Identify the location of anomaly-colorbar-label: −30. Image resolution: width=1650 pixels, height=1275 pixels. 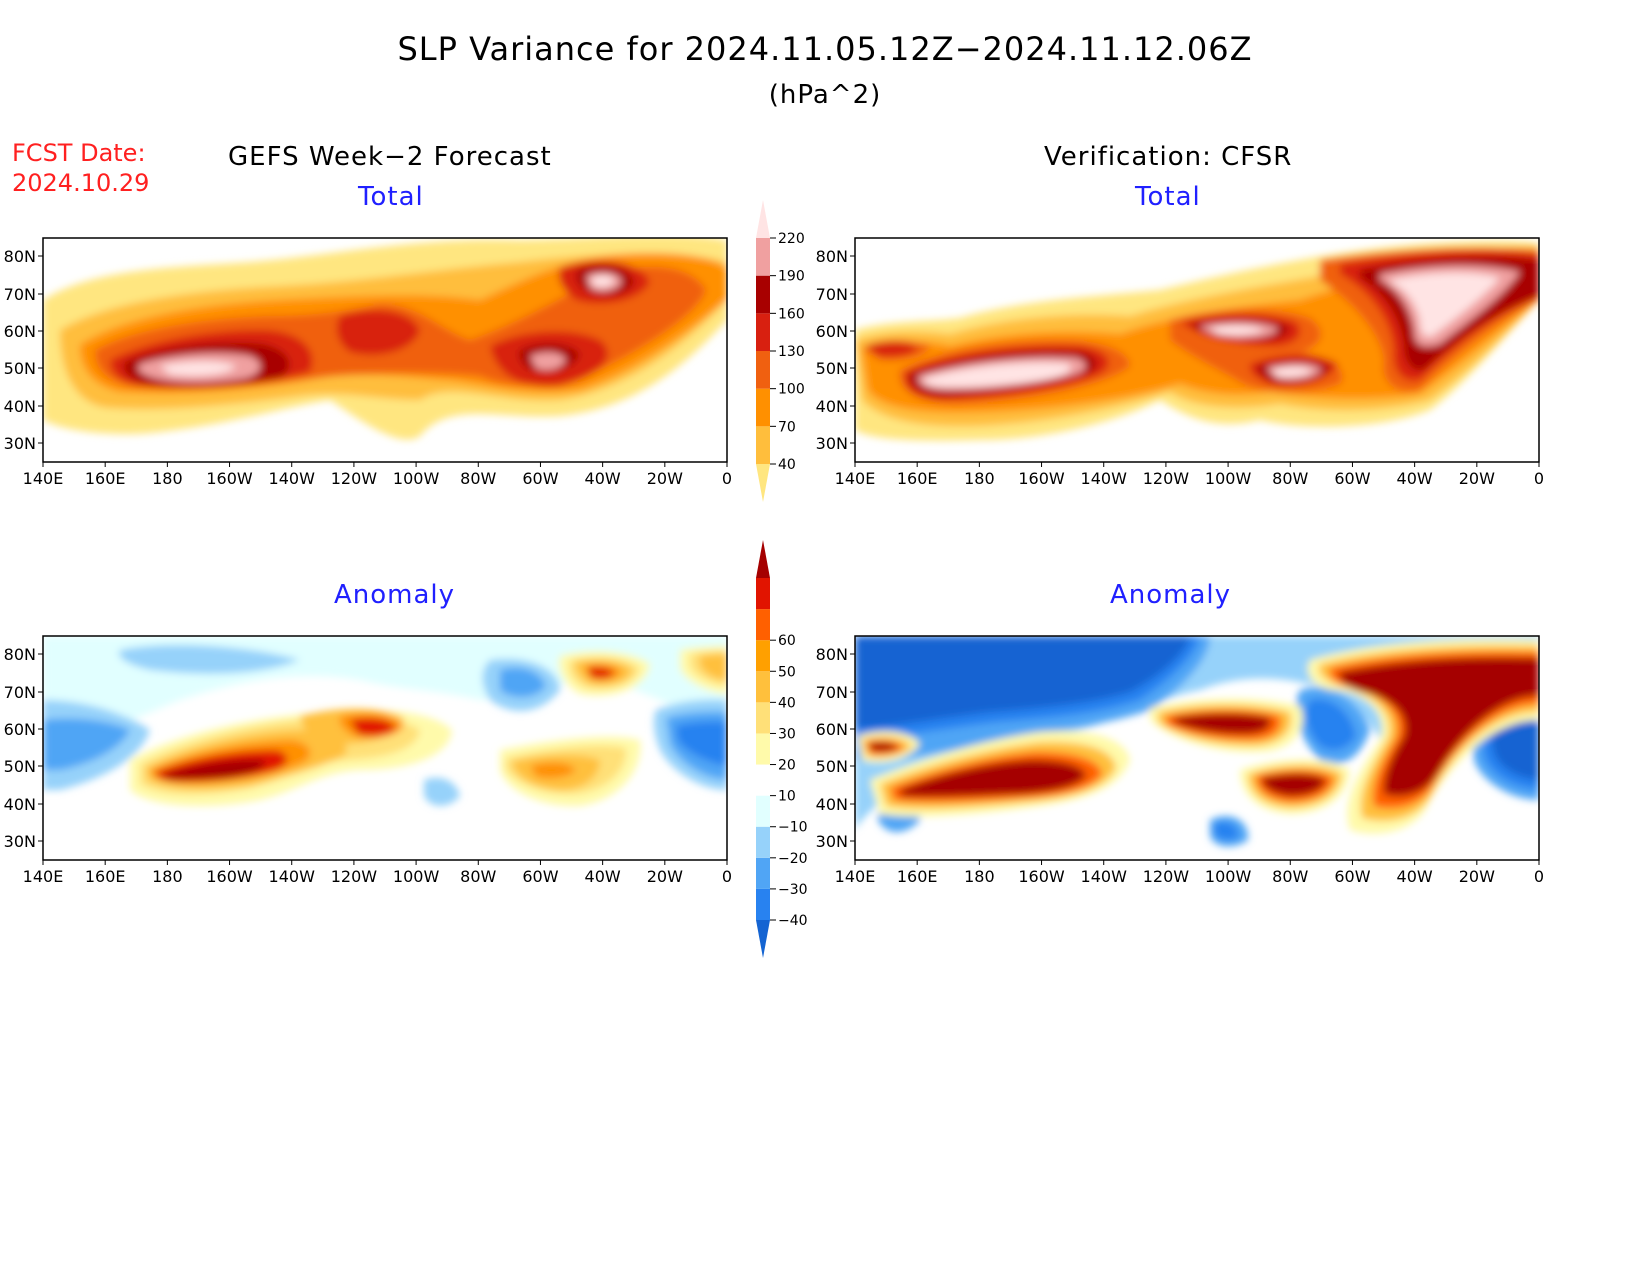
(793, 890).